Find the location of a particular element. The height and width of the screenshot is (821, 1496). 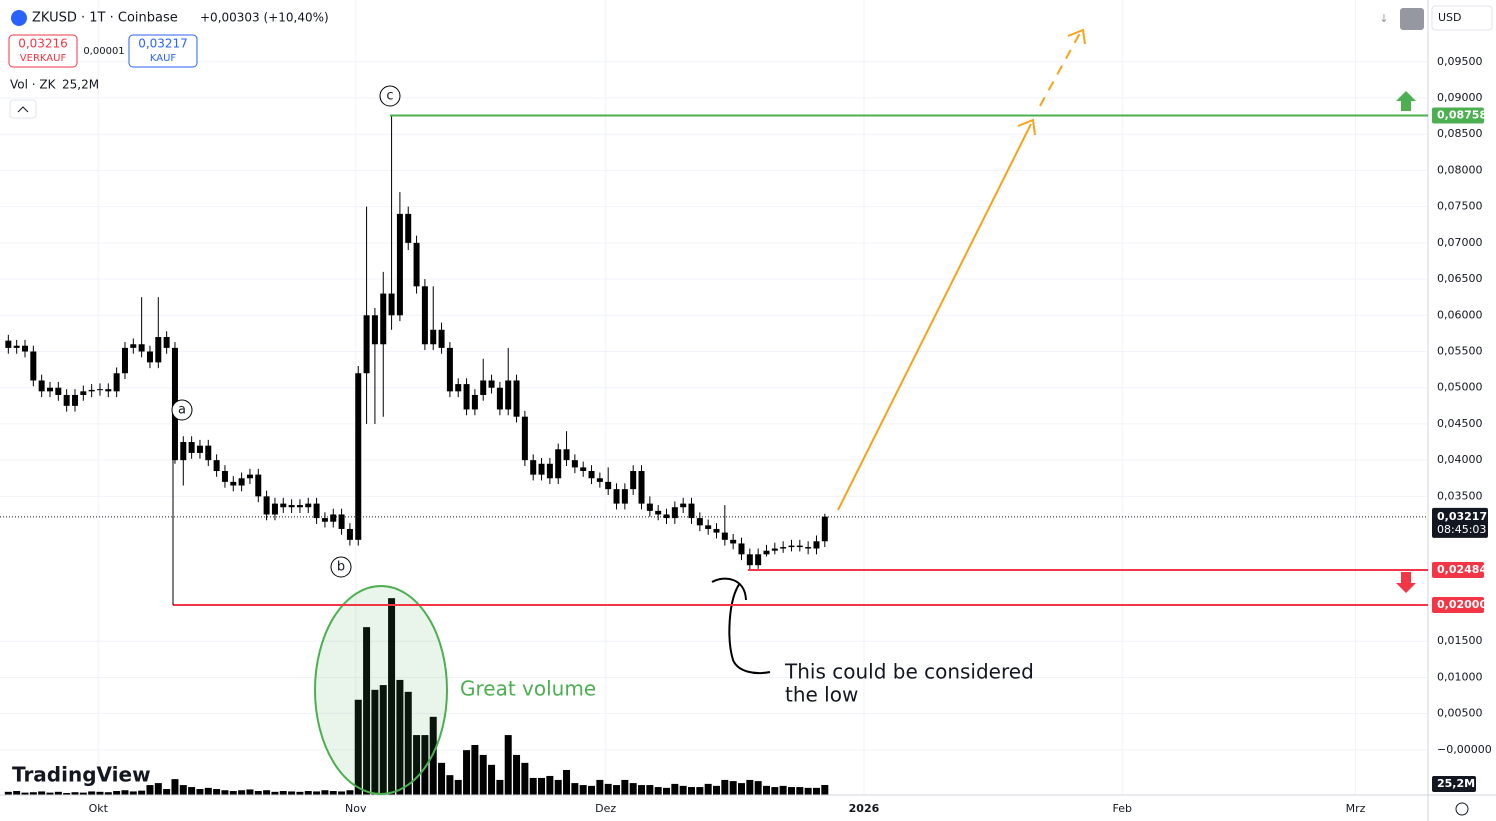

symbol: ZKUSD · 1T · Coinbase is located at coordinates (105, 18).